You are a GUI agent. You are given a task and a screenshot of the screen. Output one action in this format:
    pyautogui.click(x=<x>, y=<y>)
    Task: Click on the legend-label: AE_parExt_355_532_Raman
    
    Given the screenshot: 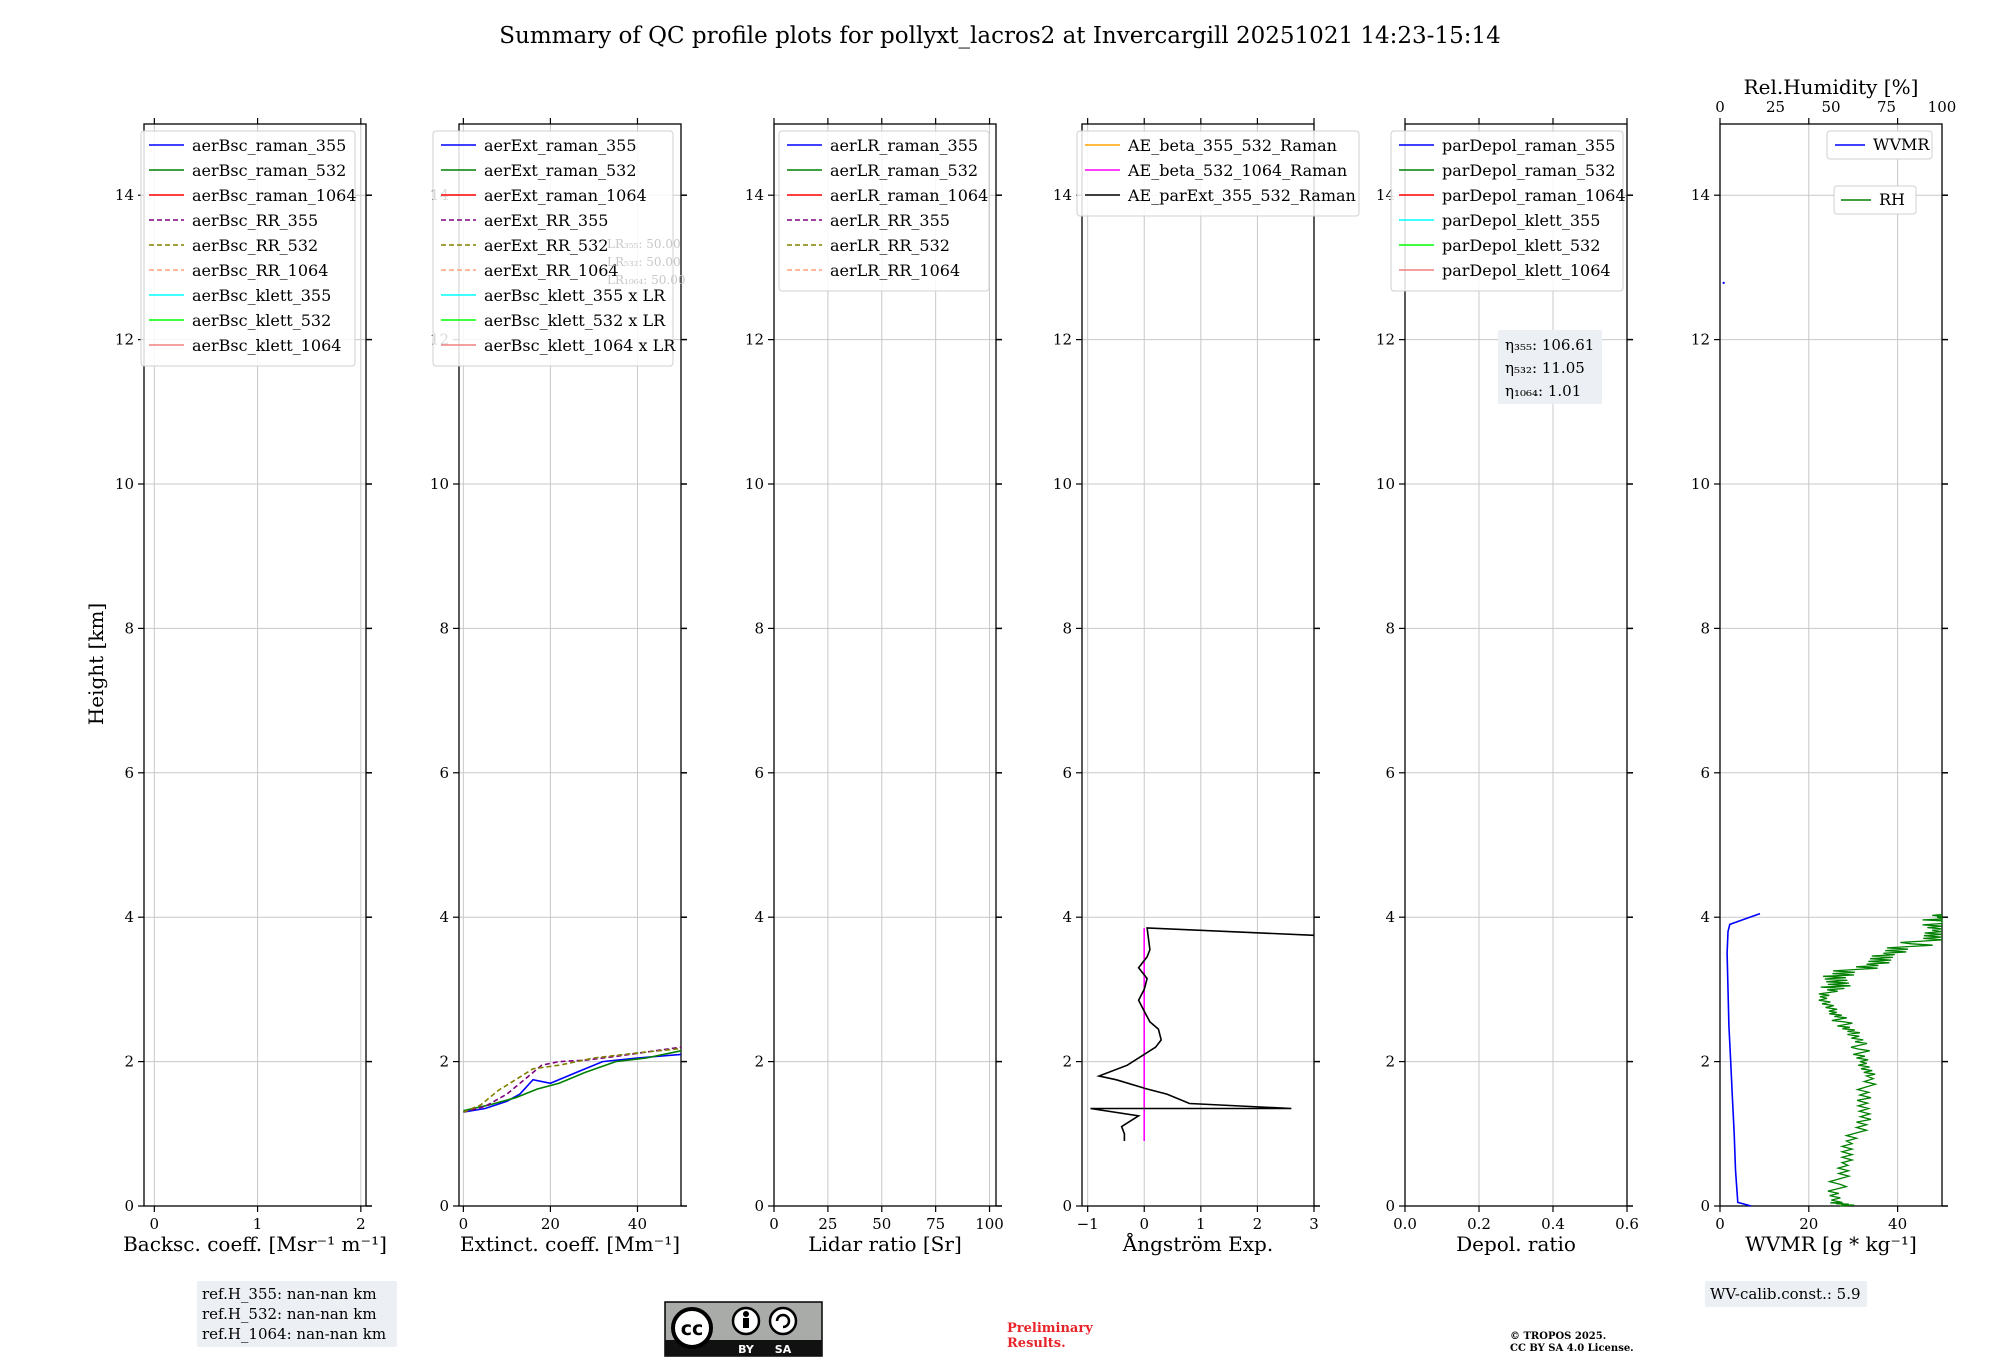 What is the action you would take?
    pyautogui.click(x=1241, y=195)
    